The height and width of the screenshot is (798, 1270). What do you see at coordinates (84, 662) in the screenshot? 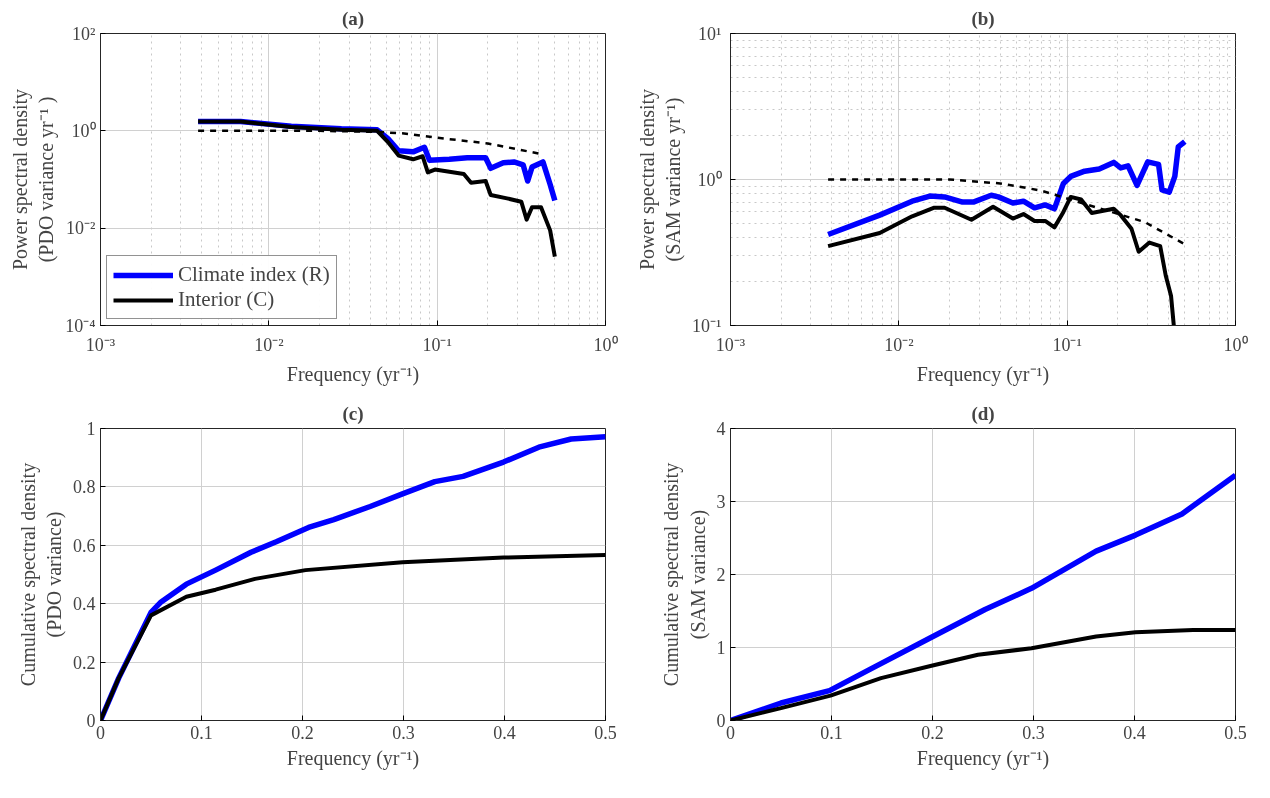
I see `y-tick-label: 0.2` at bounding box center [84, 662].